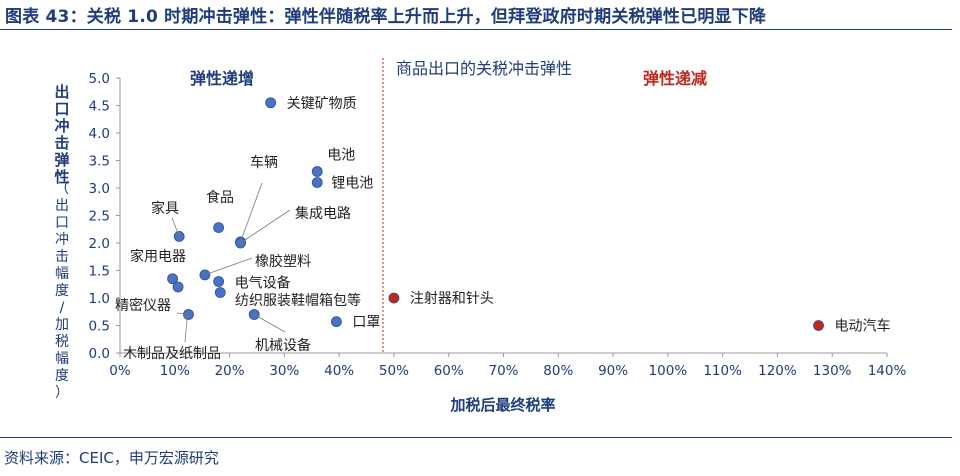 The width and height of the screenshot is (960, 476). Describe the element at coordinates (264, 162) in the screenshot. I see `data-label: 车辆` at that location.